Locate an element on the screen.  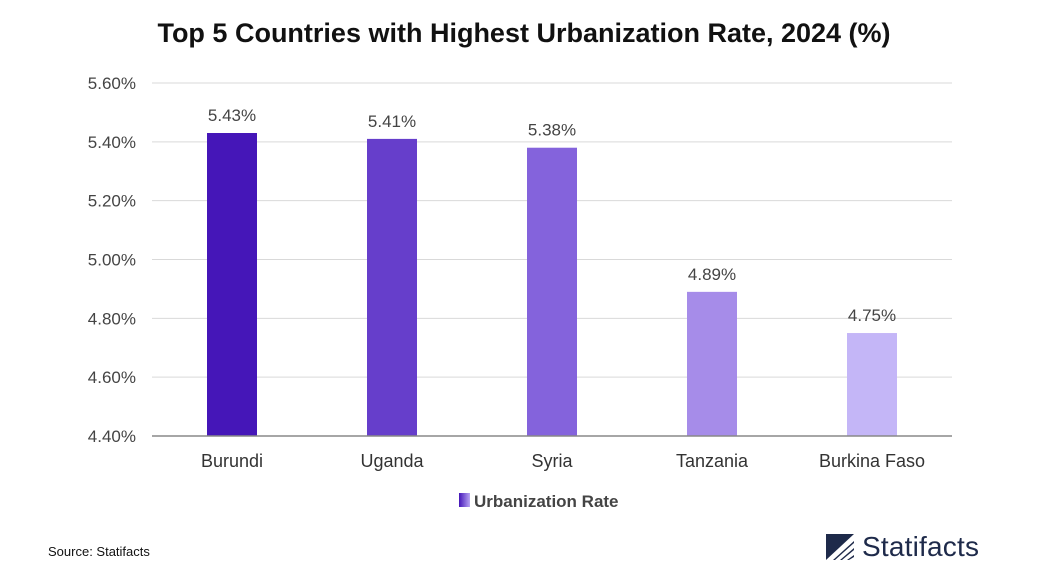
y-tick-label: 5.00% is located at coordinates (112, 260).